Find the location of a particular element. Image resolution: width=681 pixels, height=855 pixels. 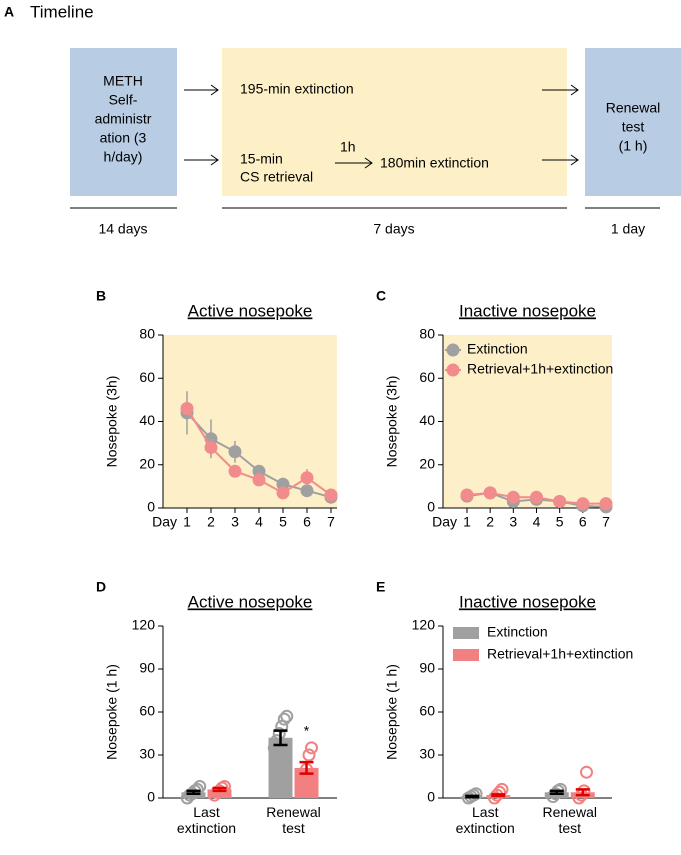

duration: 7 days is located at coordinates (393, 229).